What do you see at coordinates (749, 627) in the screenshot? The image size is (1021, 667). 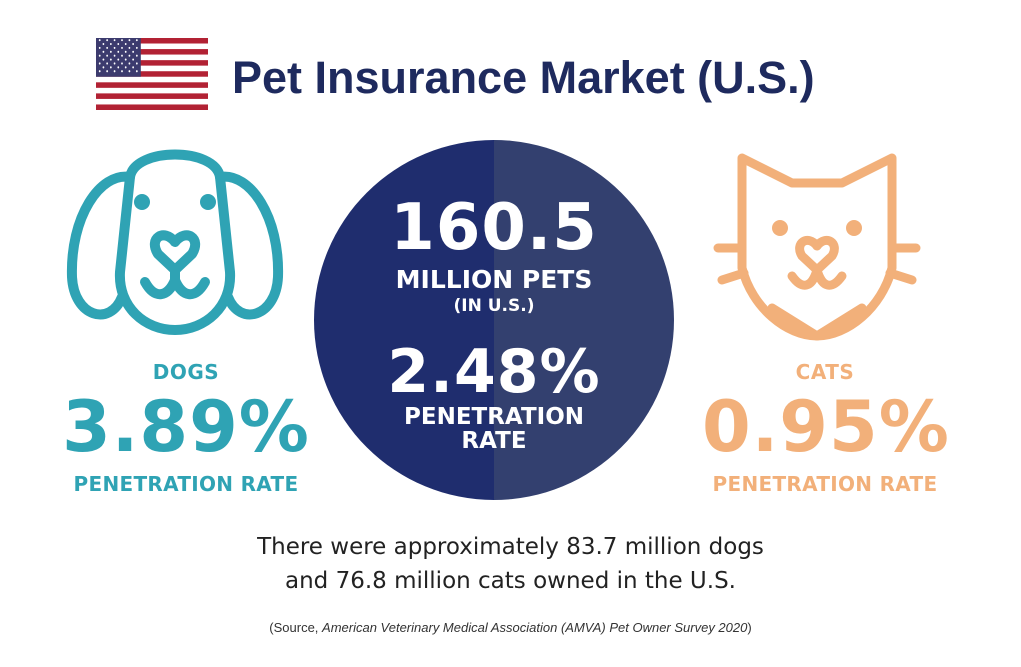 I see `source-suffix: )` at bounding box center [749, 627].